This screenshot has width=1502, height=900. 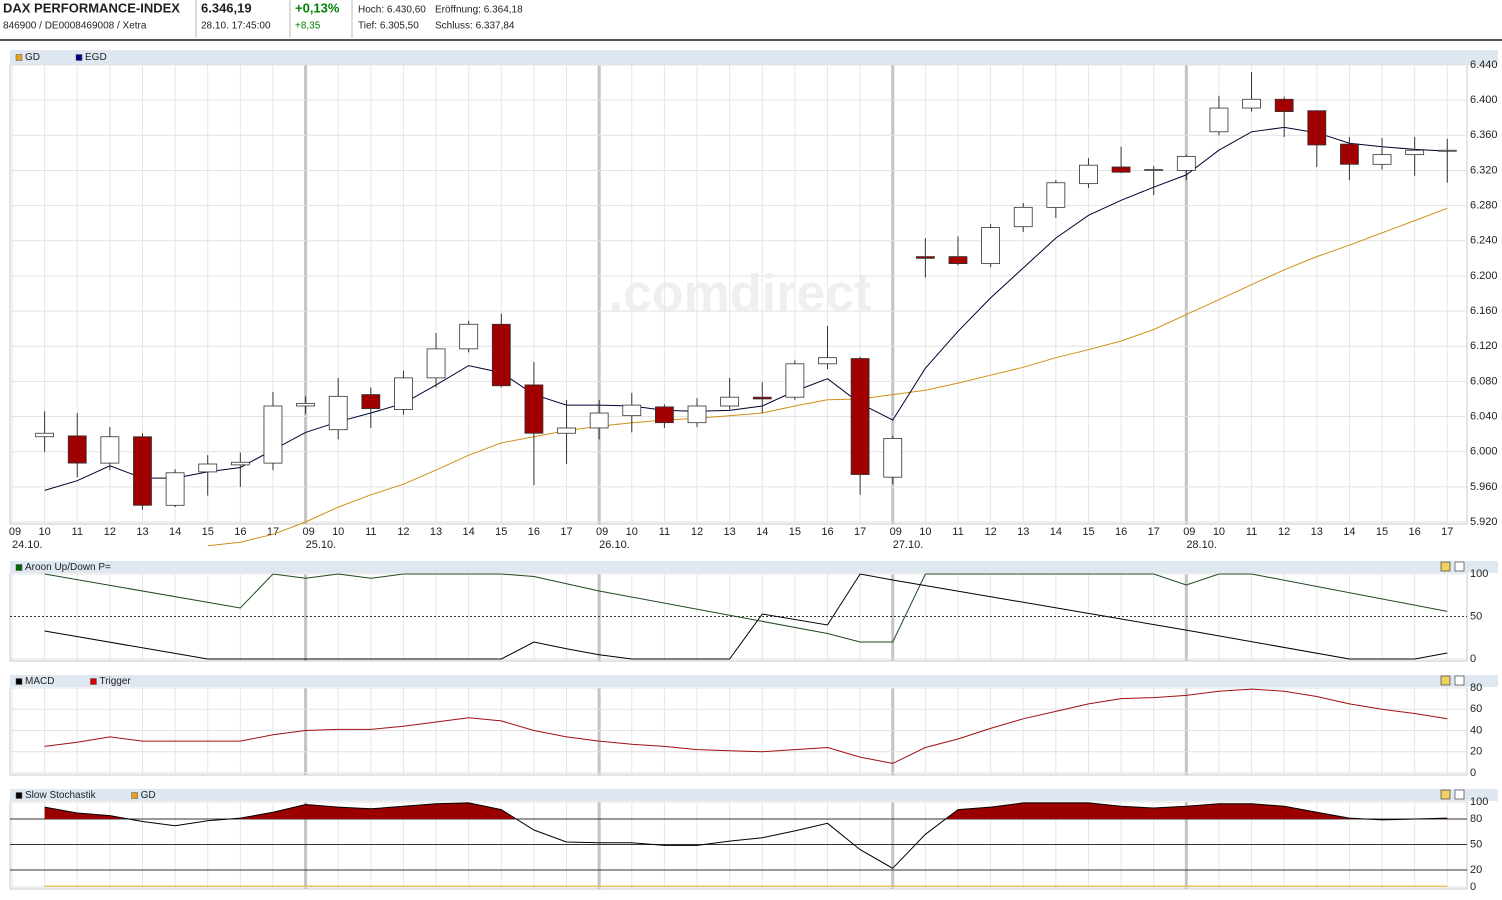 What do you see at coordinates (388, 26) in the screenshot?
I see `low: Tief: 6.305,50` at bounding box center [388, 26].